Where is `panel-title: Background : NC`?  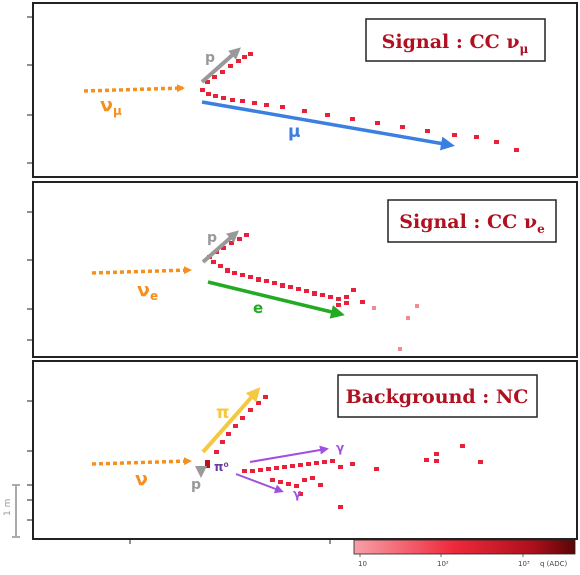 panel-title: Background : NC is located at coordinates (437, 397).